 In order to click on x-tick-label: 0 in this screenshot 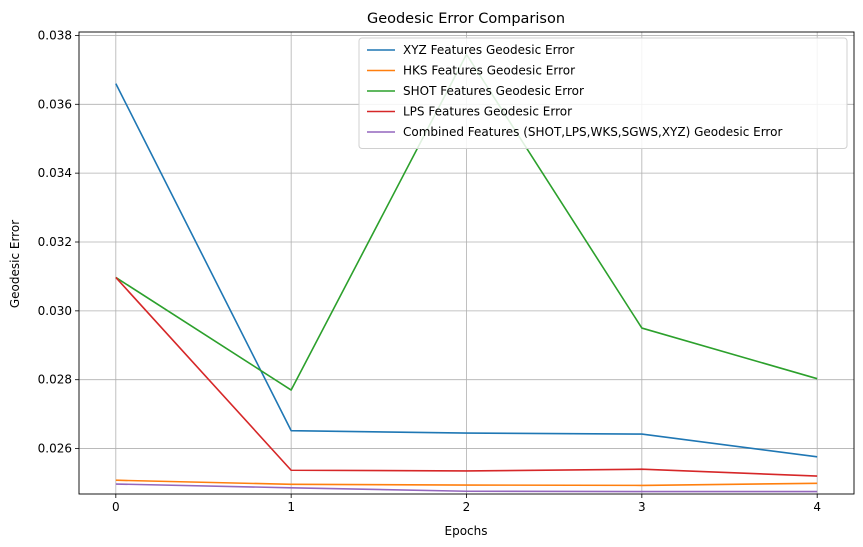, I will do `click(116, 507)`.